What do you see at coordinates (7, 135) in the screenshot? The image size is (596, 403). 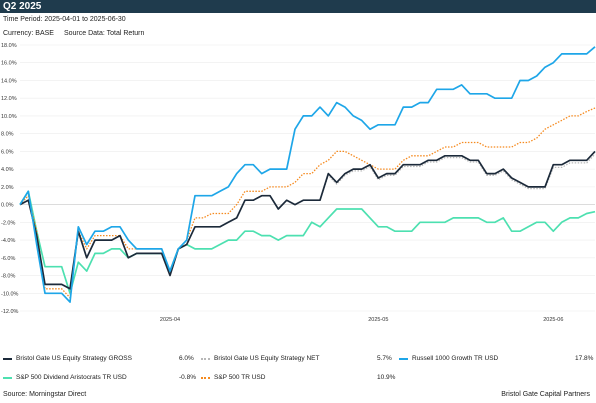 I see `y-tick-label: 8.0%` at bounding box center [7, 135].